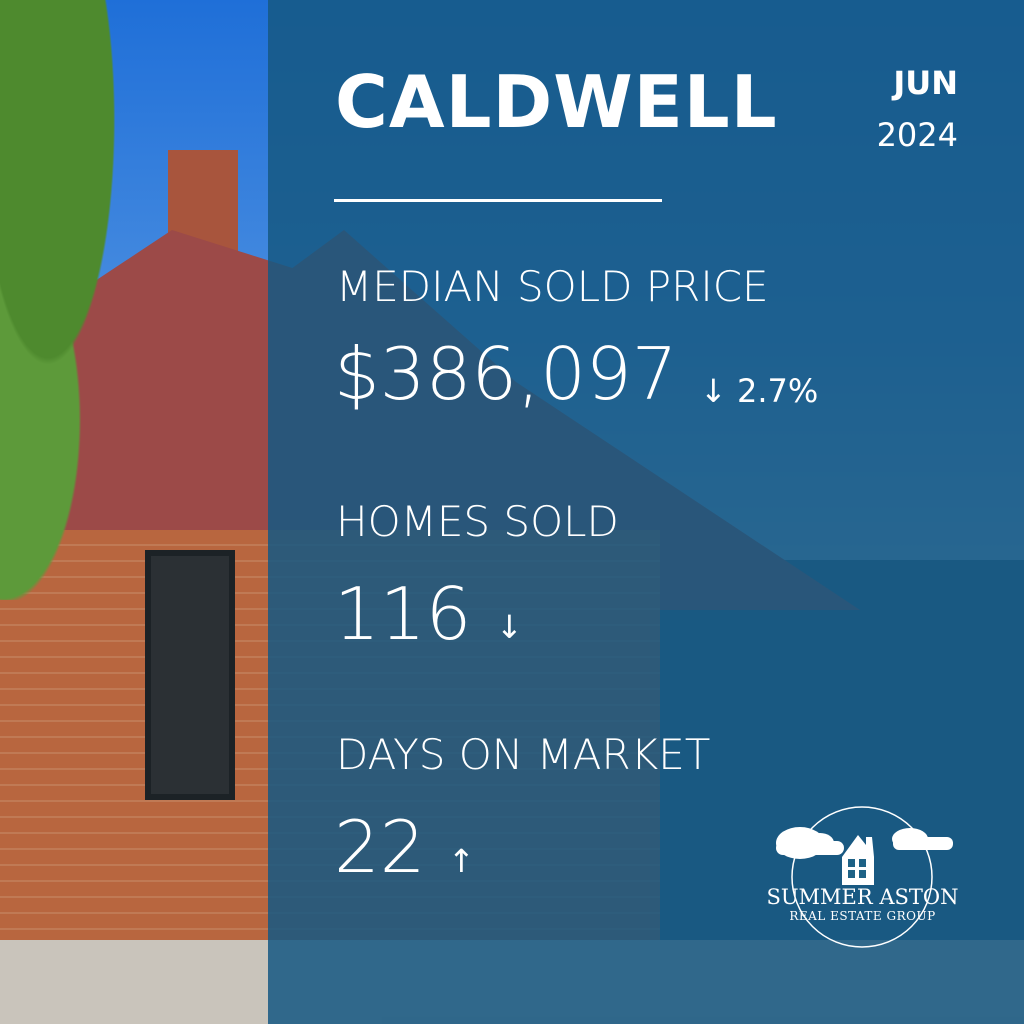 The image size is (1024, 1024). Describe the element at coordinates (759, 391) in the screenshot. I see `median-price-change: ↓ 2.7%` at that location.